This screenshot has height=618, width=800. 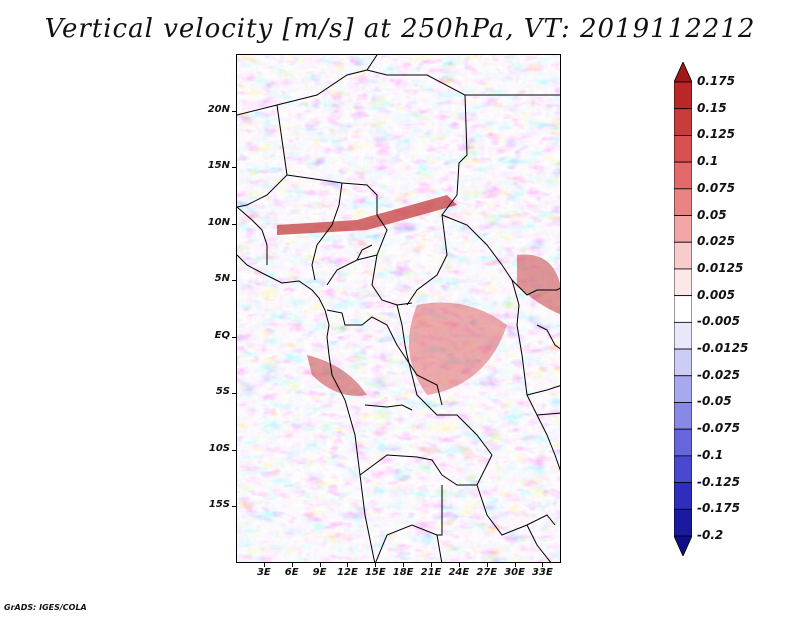 I want to click on colorbar, so click(x=683, y=309).